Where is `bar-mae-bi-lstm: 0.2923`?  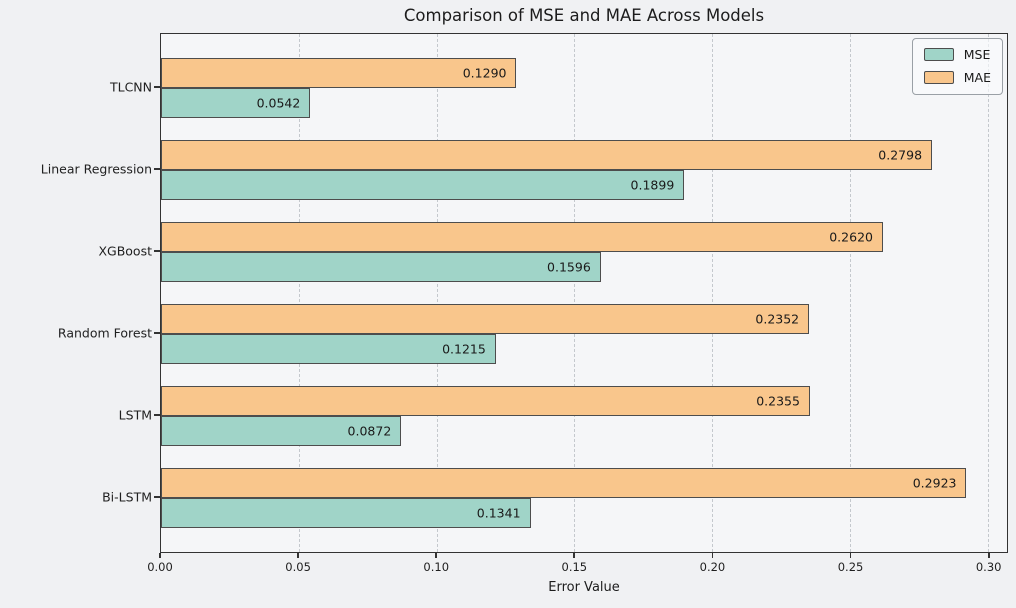 bar-mae-bi-lstm: 0.2923 is located at coordinates (564, 483).